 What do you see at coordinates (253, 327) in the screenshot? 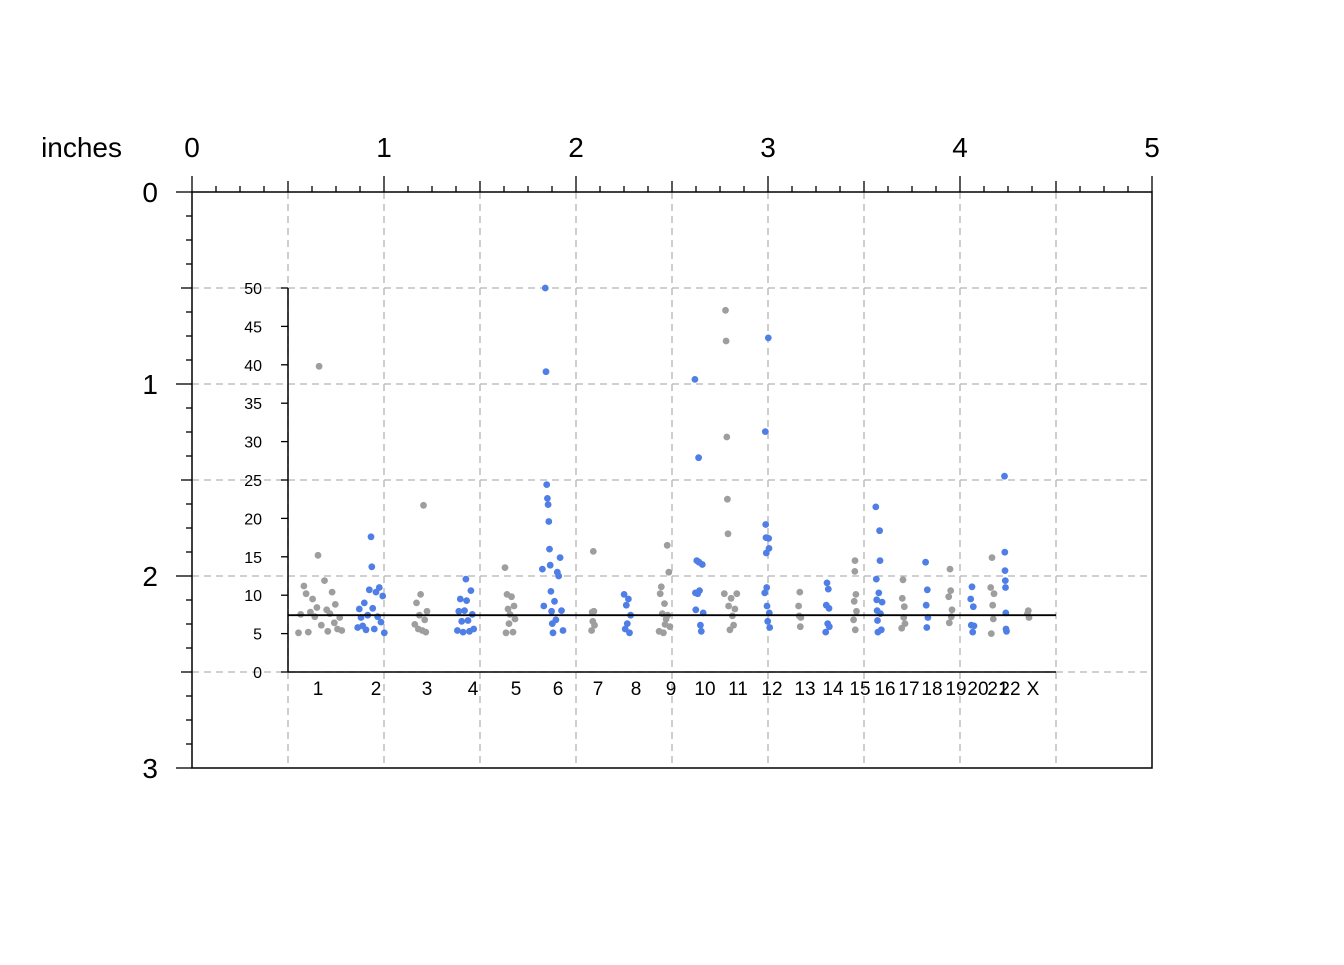
I see `plot-y-tick-label: 45` at bounding box center [253, 327].